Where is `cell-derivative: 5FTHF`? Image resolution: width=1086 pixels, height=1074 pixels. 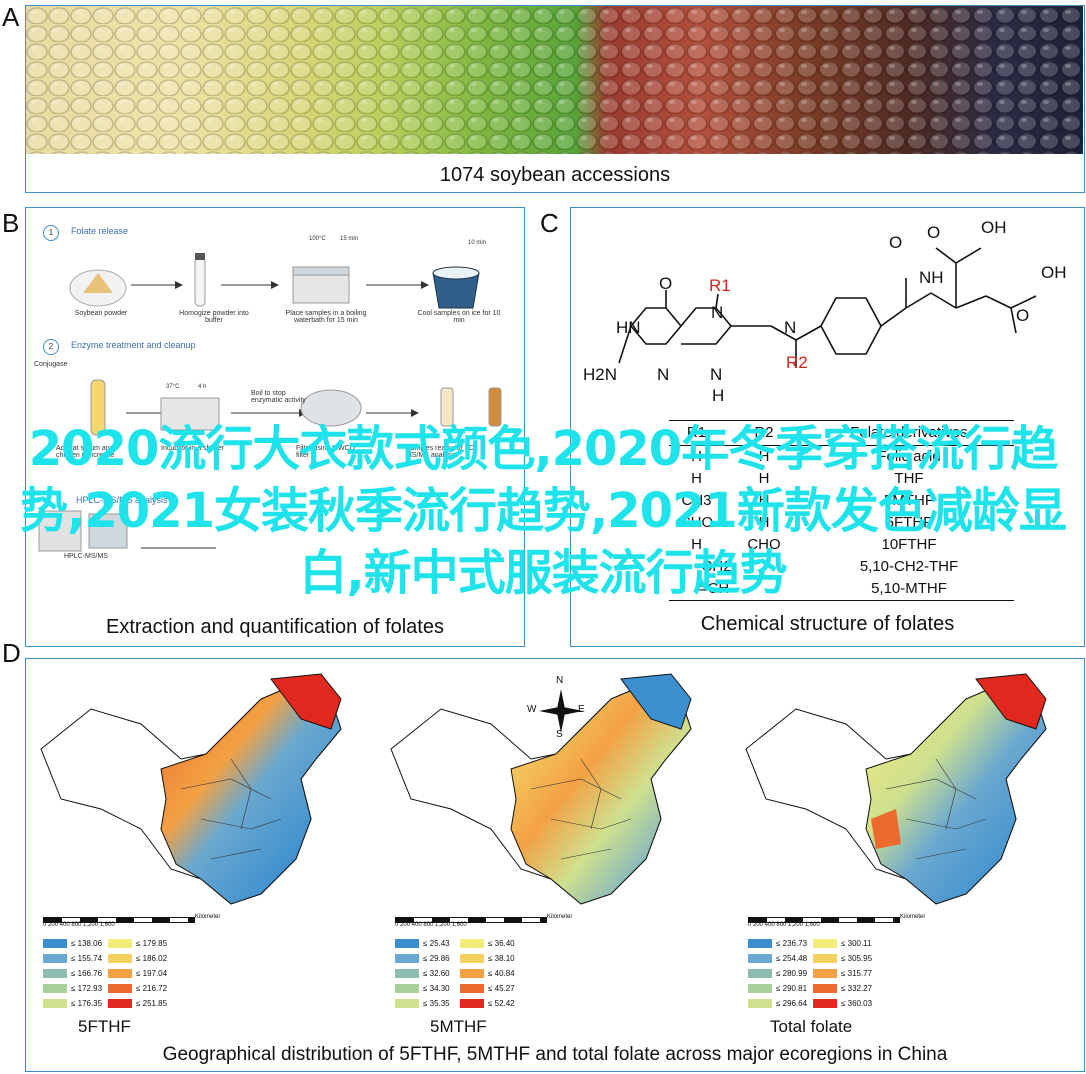 cell-derivative: 5FTHF is located at coordinates (909, 522).